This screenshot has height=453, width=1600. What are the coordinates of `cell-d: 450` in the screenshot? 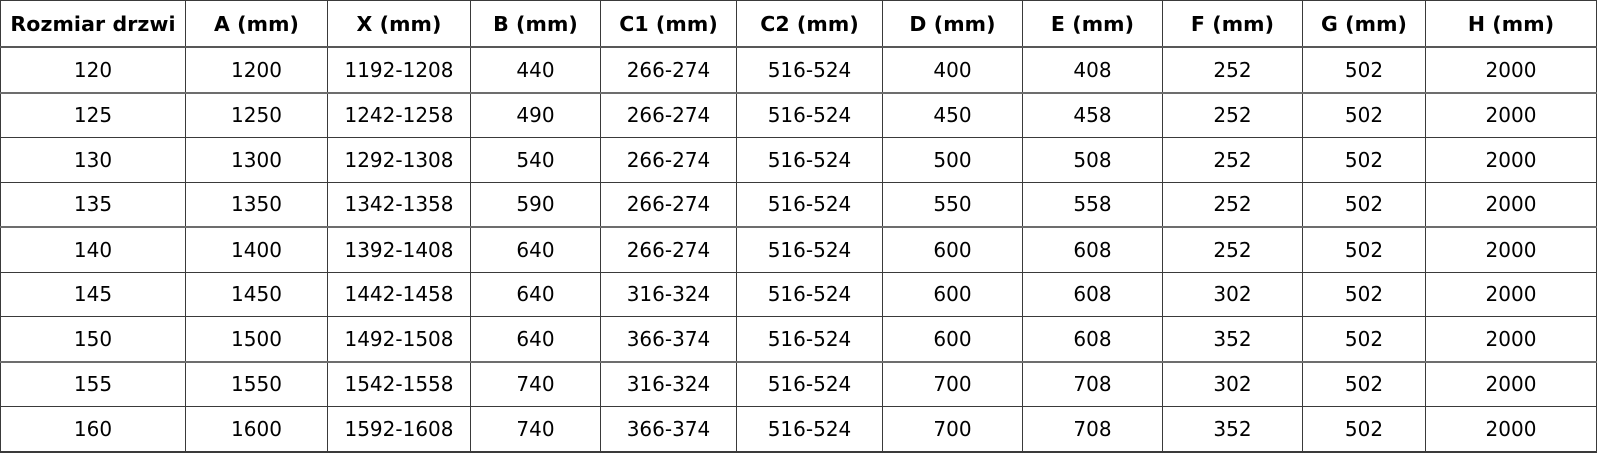 It's located at (952, 114).